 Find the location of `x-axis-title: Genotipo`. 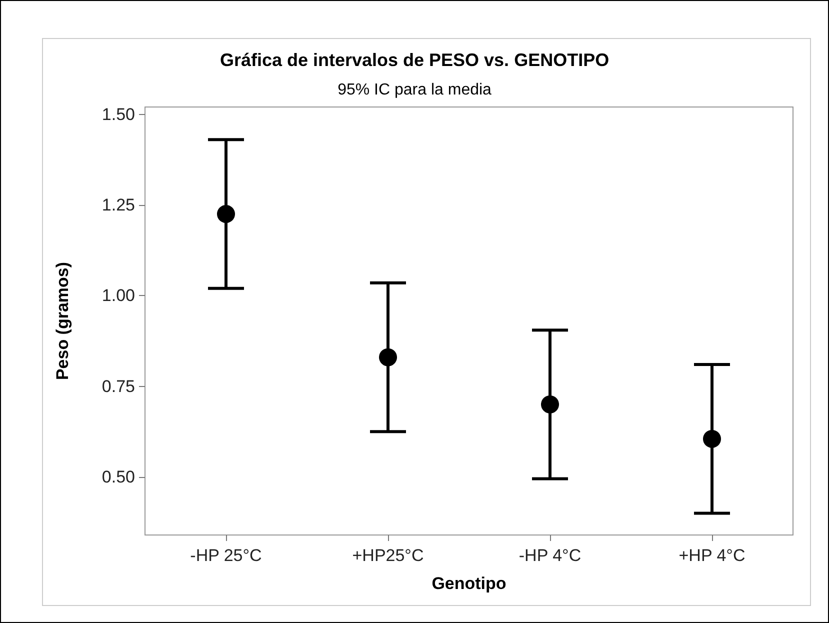

x-axis-title: Genotipo is located at coordinates (469, 583).